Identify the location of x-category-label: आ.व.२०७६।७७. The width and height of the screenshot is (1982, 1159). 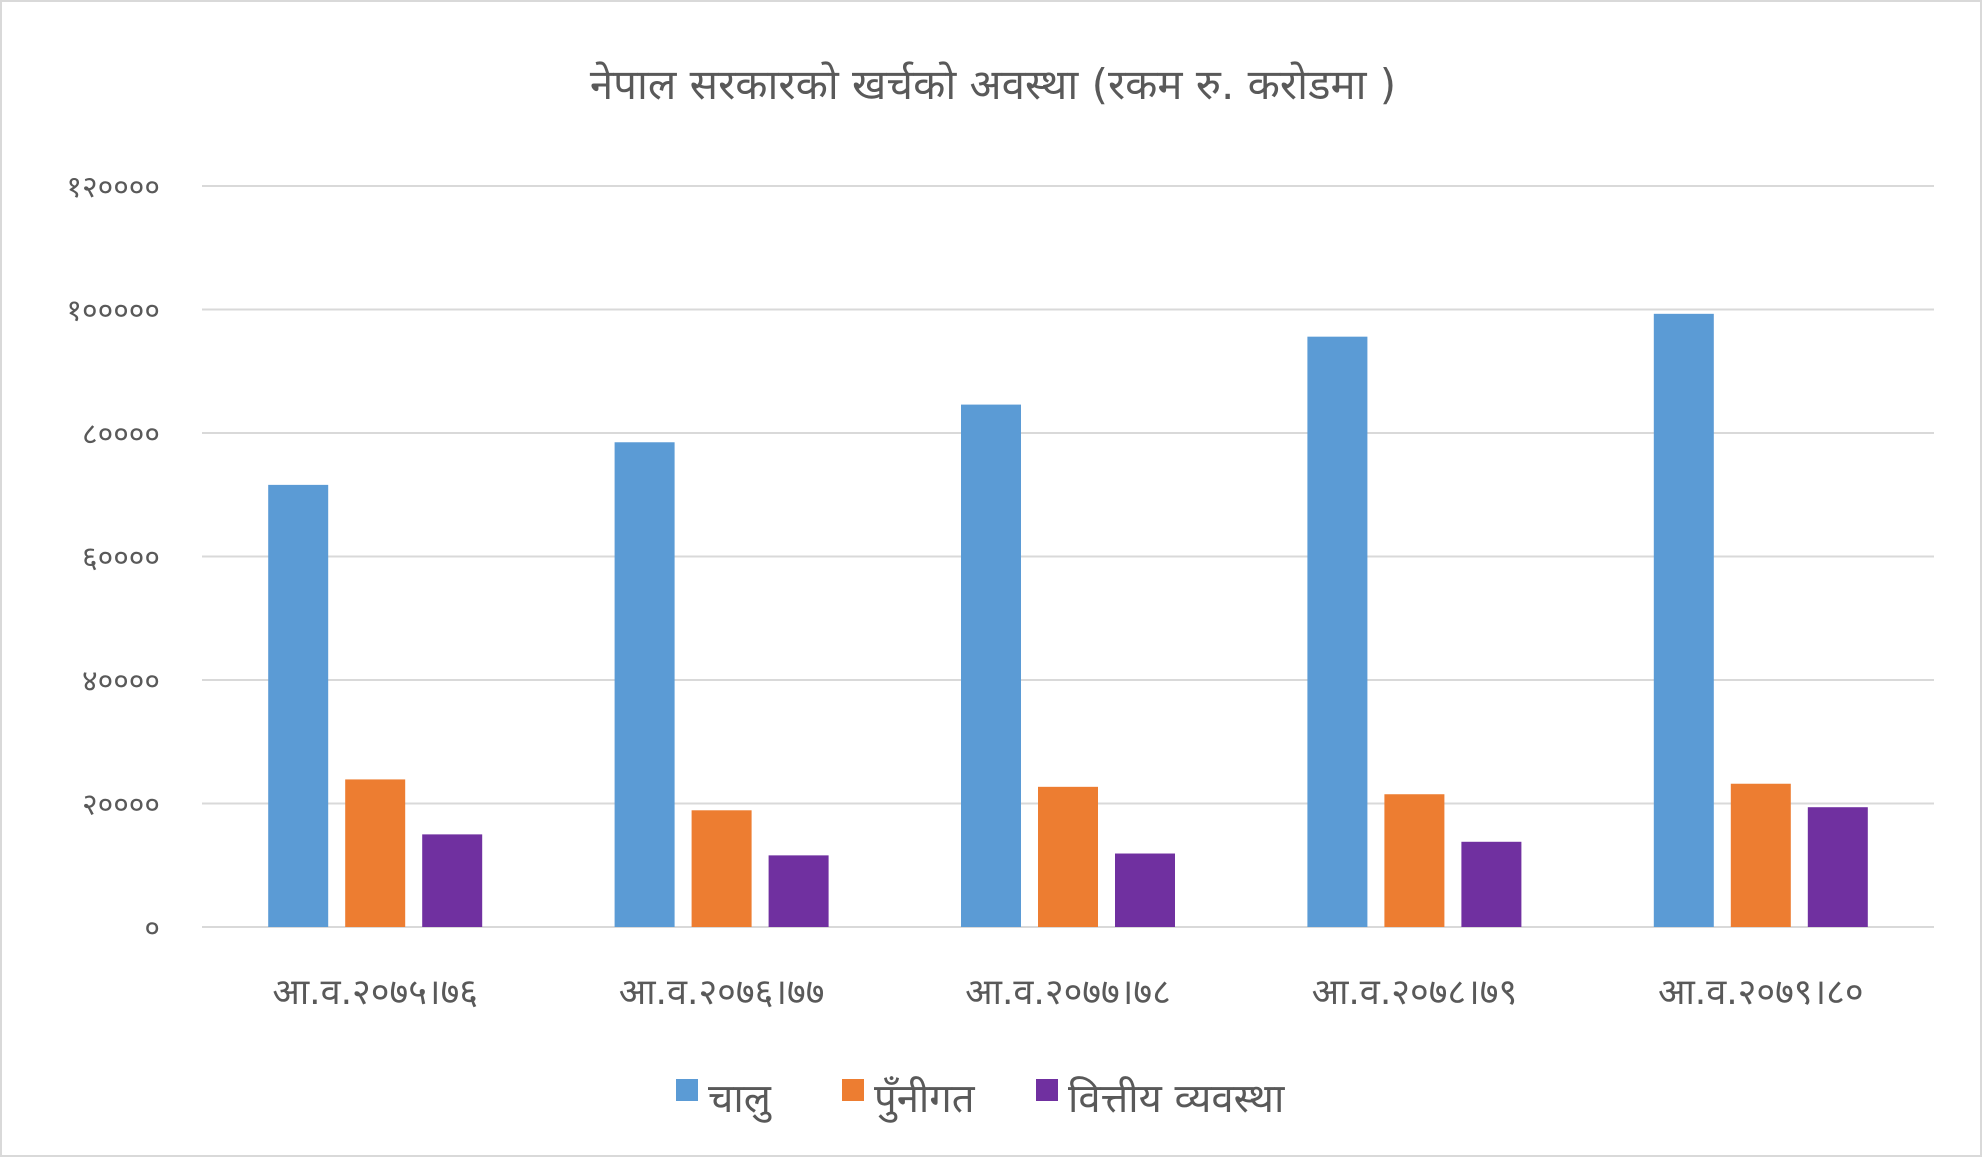
(722, 992).